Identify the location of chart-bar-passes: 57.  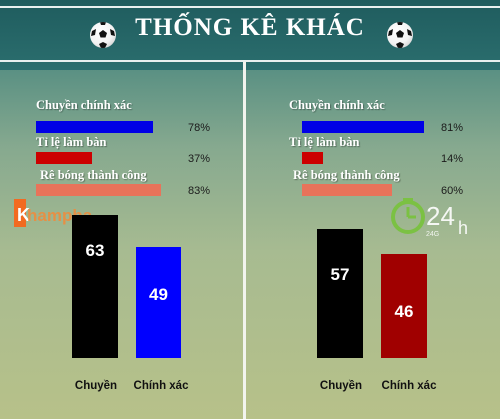
(340, 293).